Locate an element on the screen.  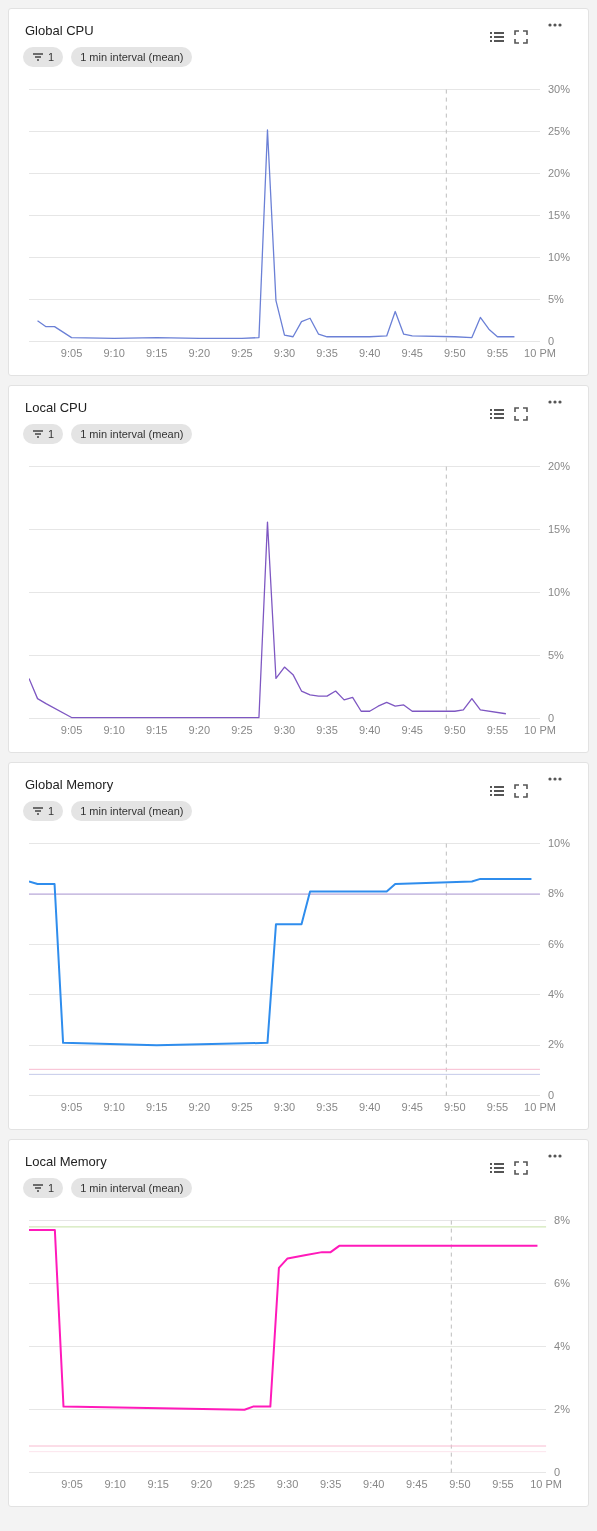
chart-title: Global Memory is located at coordinates (69, 784).